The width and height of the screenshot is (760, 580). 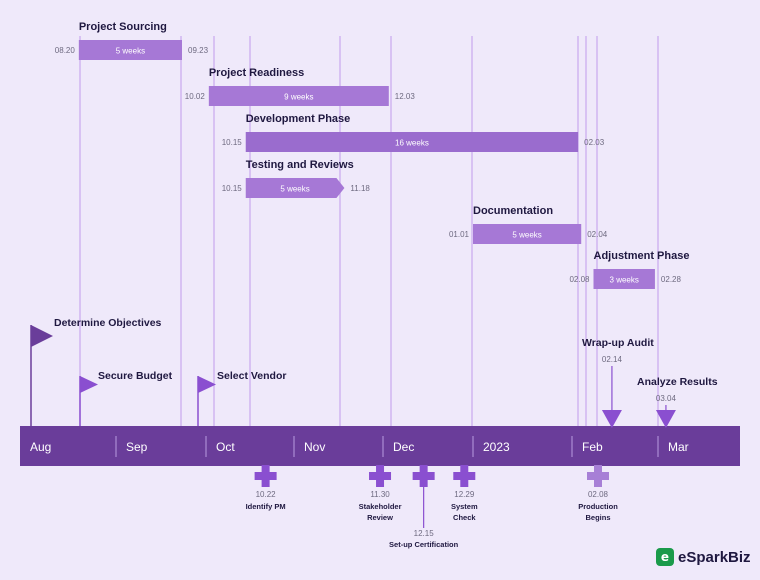 What do you see at coordinates (597, 517) in the screenshot?
I see `milestone-label: Begins` at bounding box center [597, 517].